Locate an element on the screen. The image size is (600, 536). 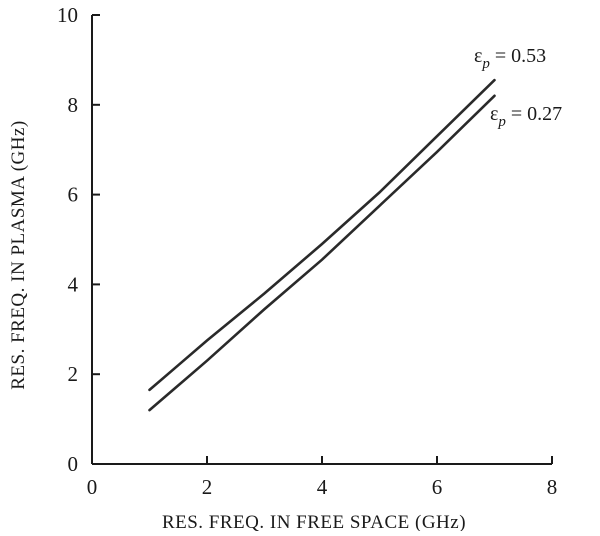
legend: εp = 0.53 εp = 0.27 is located at coordinates (518, 87).